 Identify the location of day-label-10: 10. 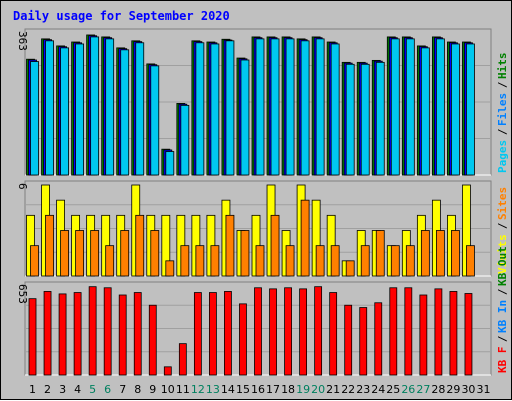
(168, 389).